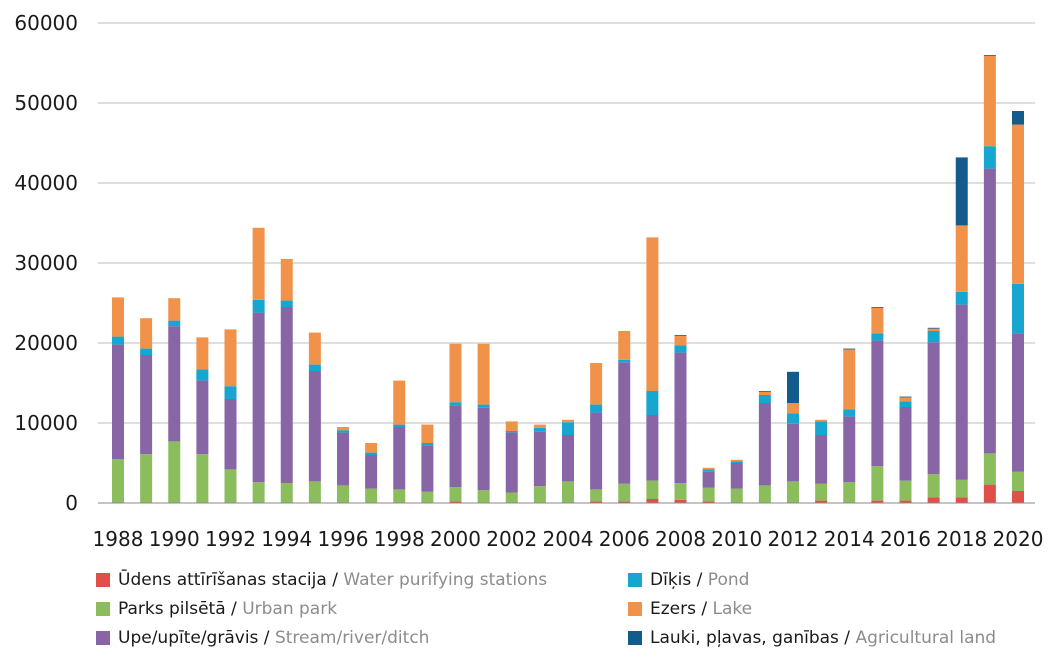 This screenshot has width=1052, height=659. Describe the element at coordinates (71, 503) in the screenshot. I see `y-tick-label: 0` at that location.